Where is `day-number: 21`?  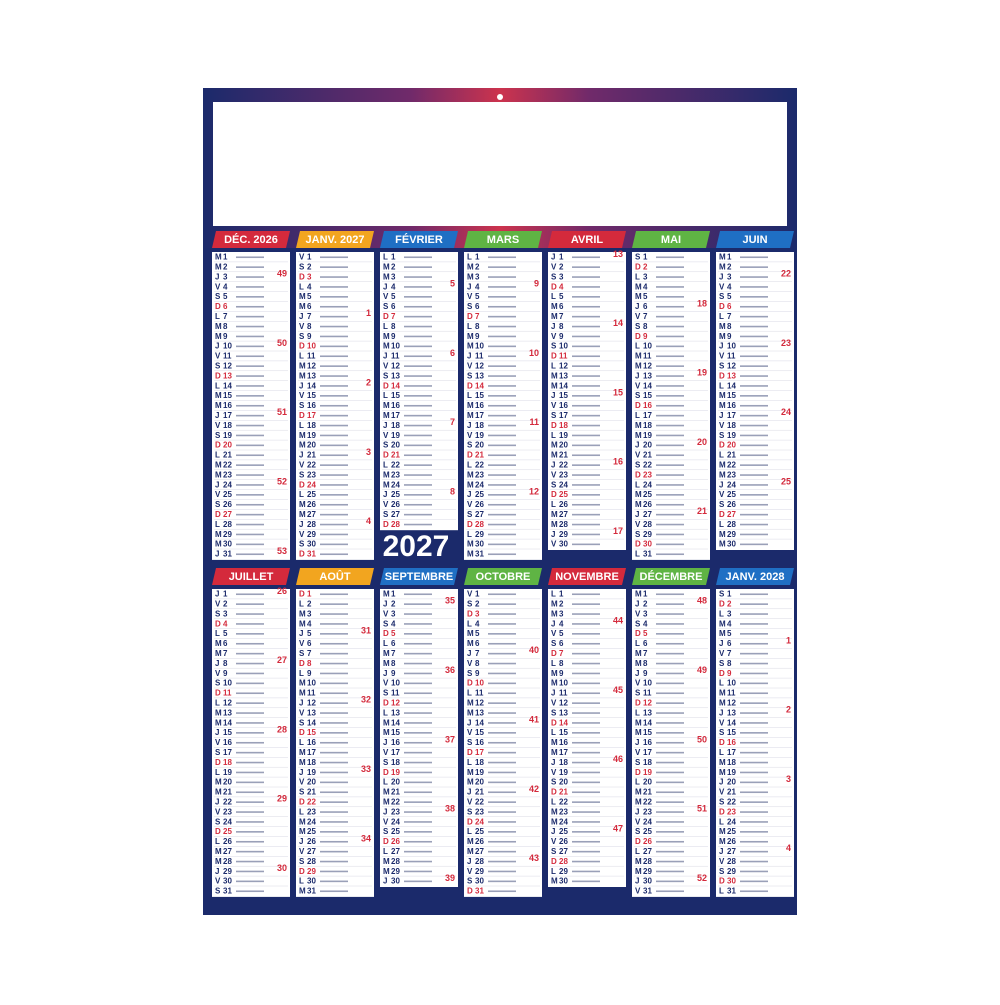 day-number: 21 is located at coordinates (395, 792).